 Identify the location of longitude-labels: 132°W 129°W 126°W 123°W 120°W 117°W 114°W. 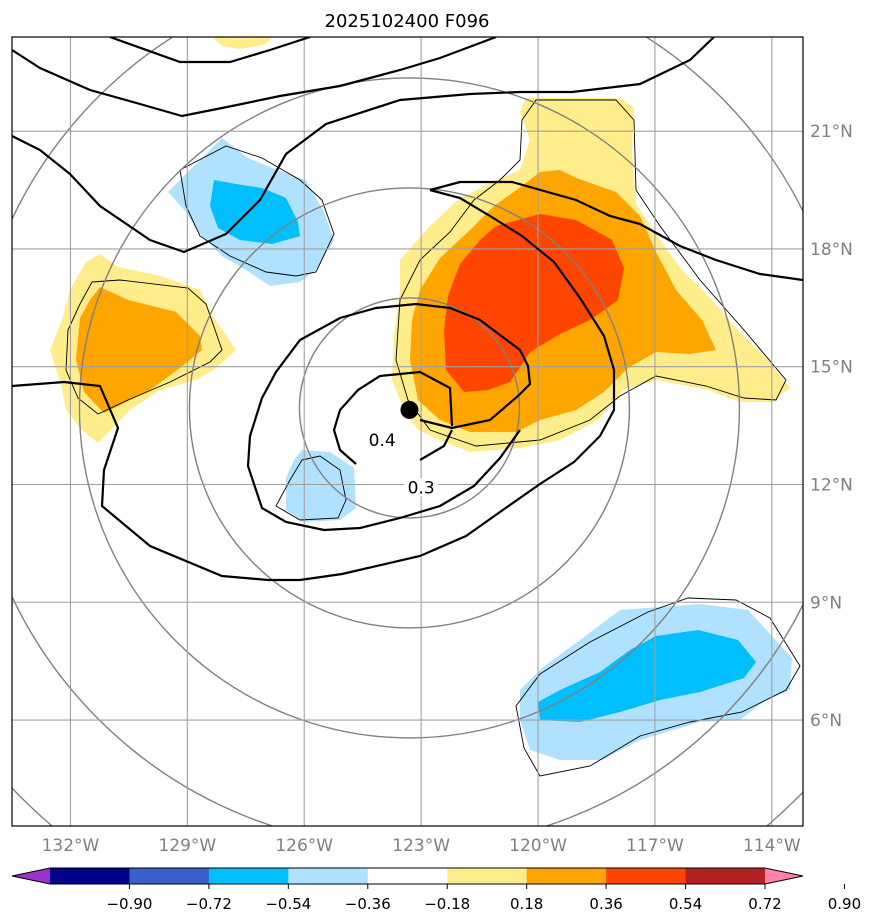
(421, 846).